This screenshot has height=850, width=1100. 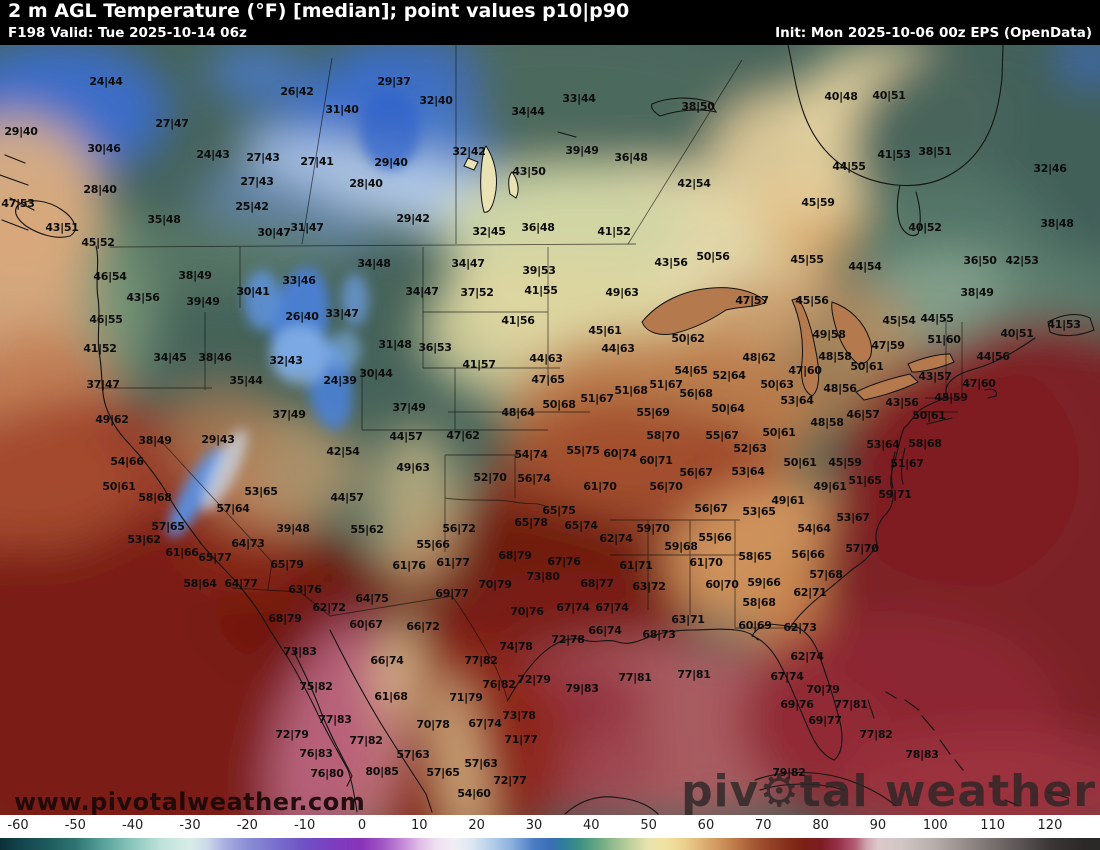 I want to click on colorbar-gradient, so click(x=550, y=844).